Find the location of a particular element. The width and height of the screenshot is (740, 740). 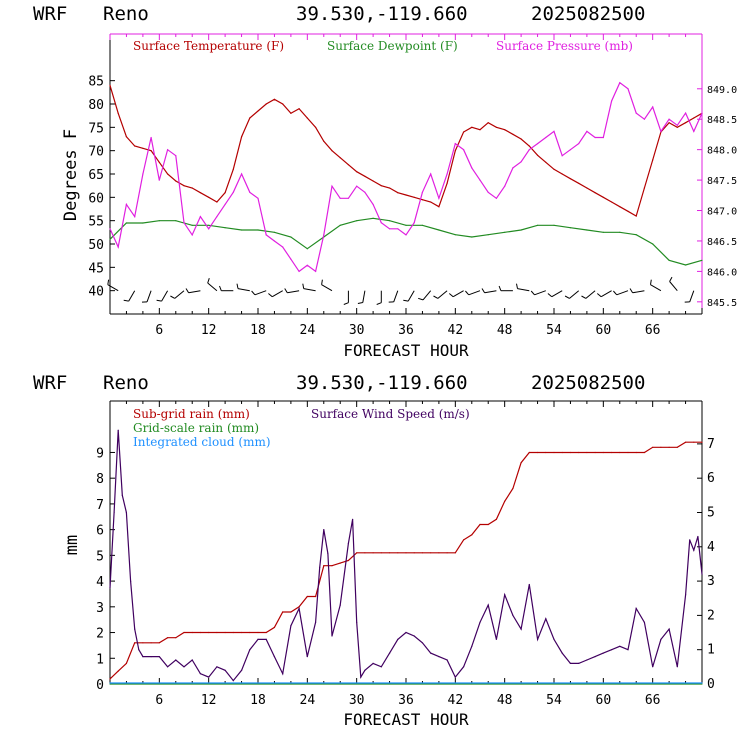

panel2-y-tick-label: 1 is located at coordinates (100, 659).